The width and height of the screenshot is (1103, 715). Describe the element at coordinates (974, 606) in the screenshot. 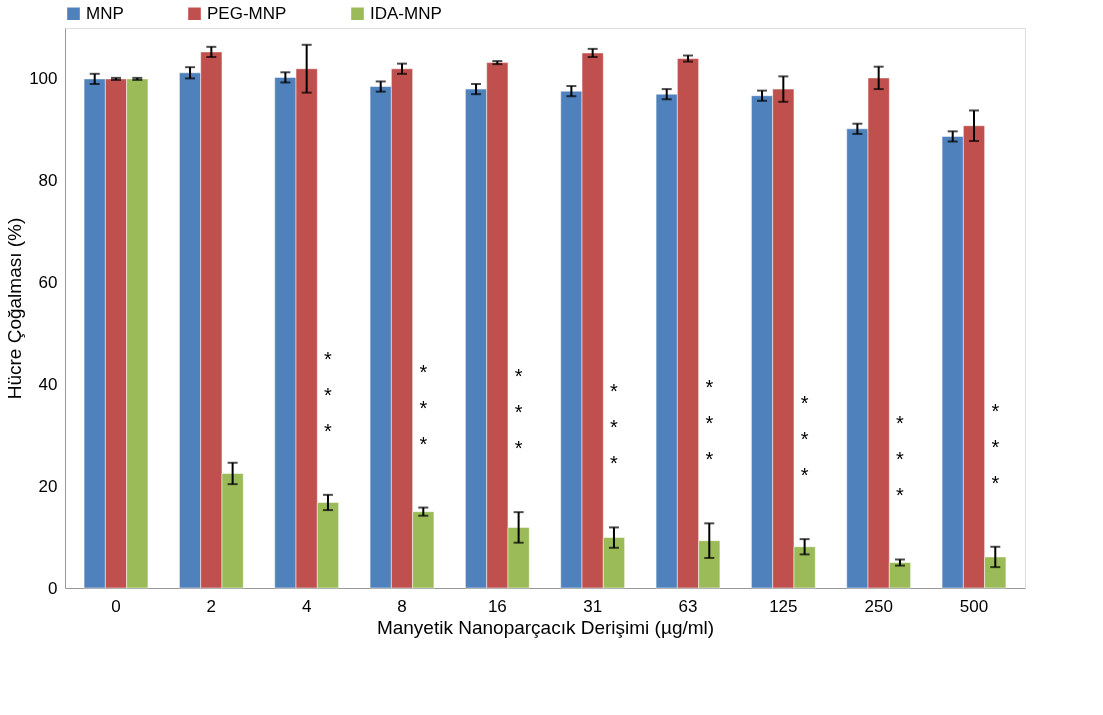

I see `x-tick-label: 500` at that location.